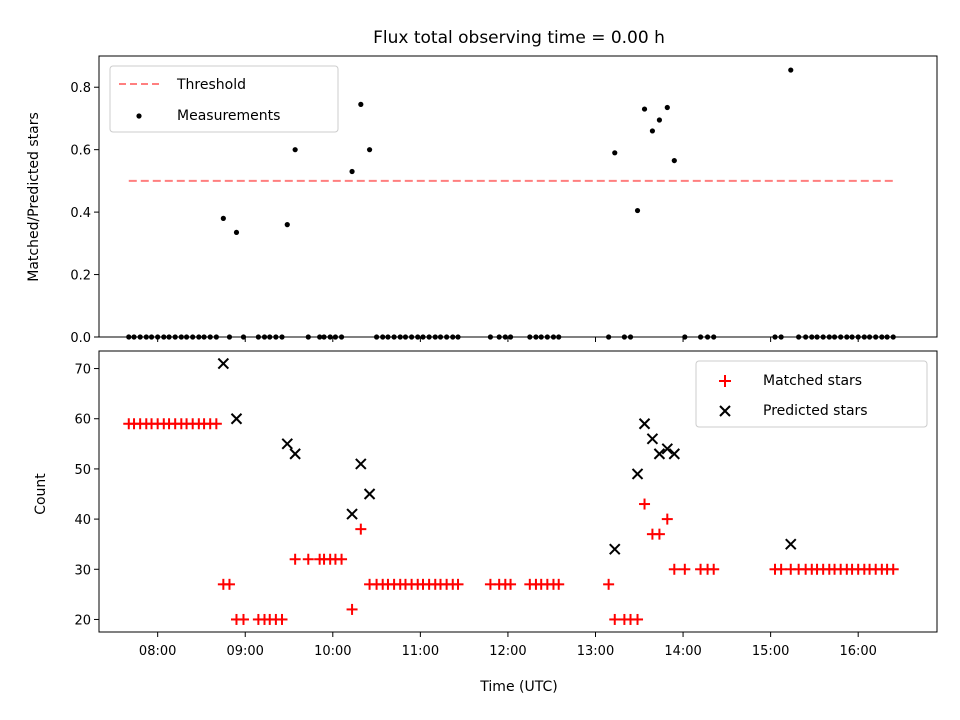 Image resolution: width=960 pixels, height=720 pixels. I want to click on bottom-y-tick-label: 60, so click(82, 420).